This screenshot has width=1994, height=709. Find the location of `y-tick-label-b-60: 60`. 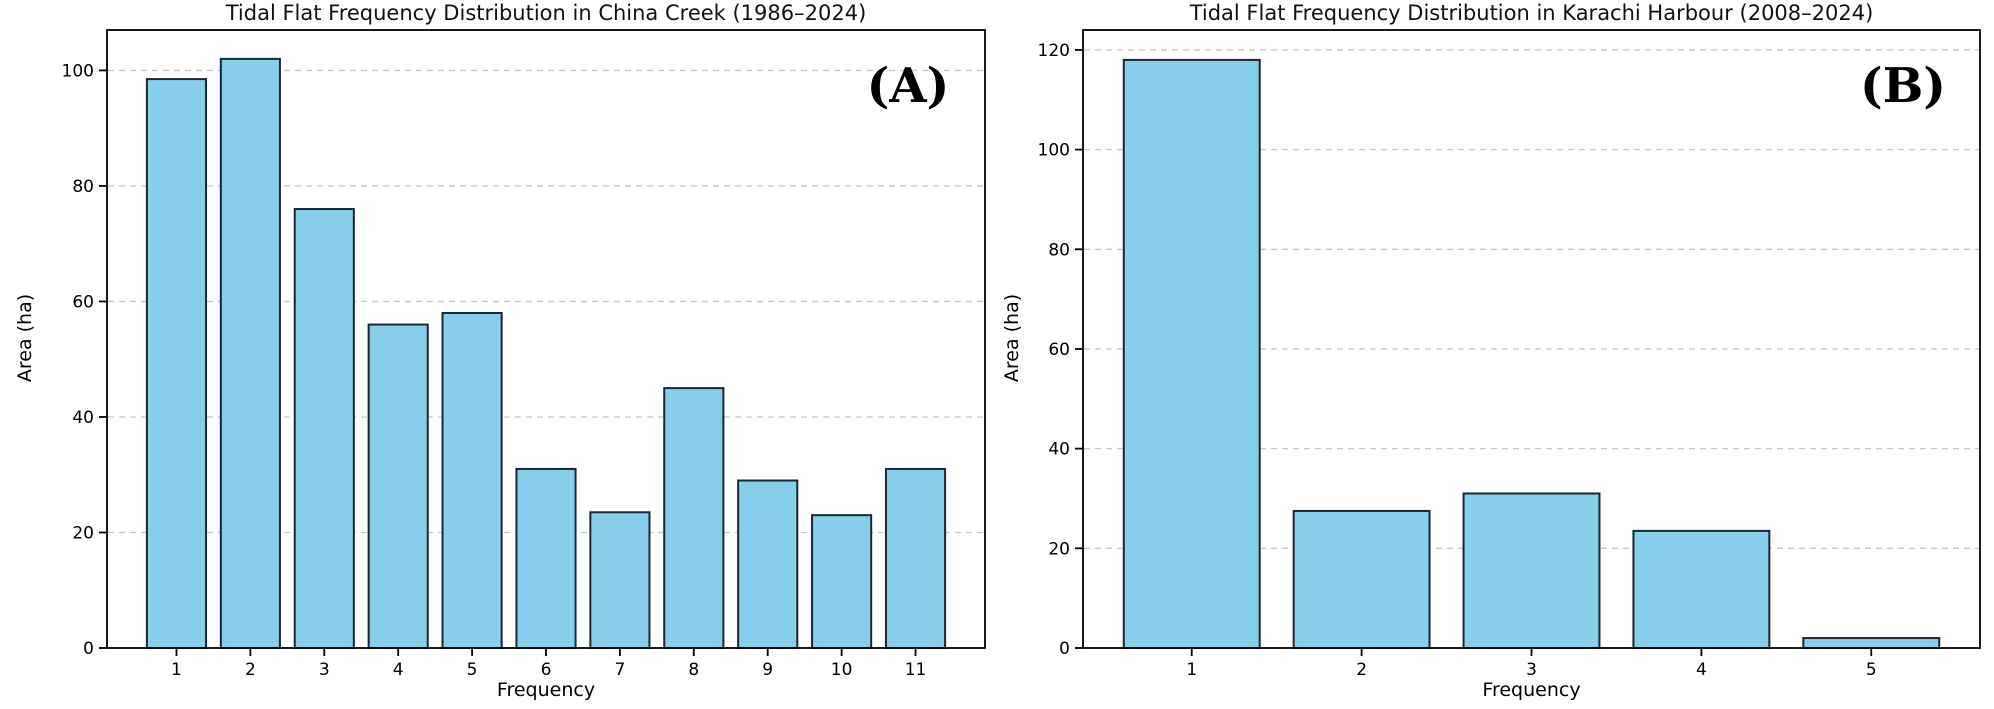

y-tick-label-b-60: 60 is located at coordinates (1059, 350).